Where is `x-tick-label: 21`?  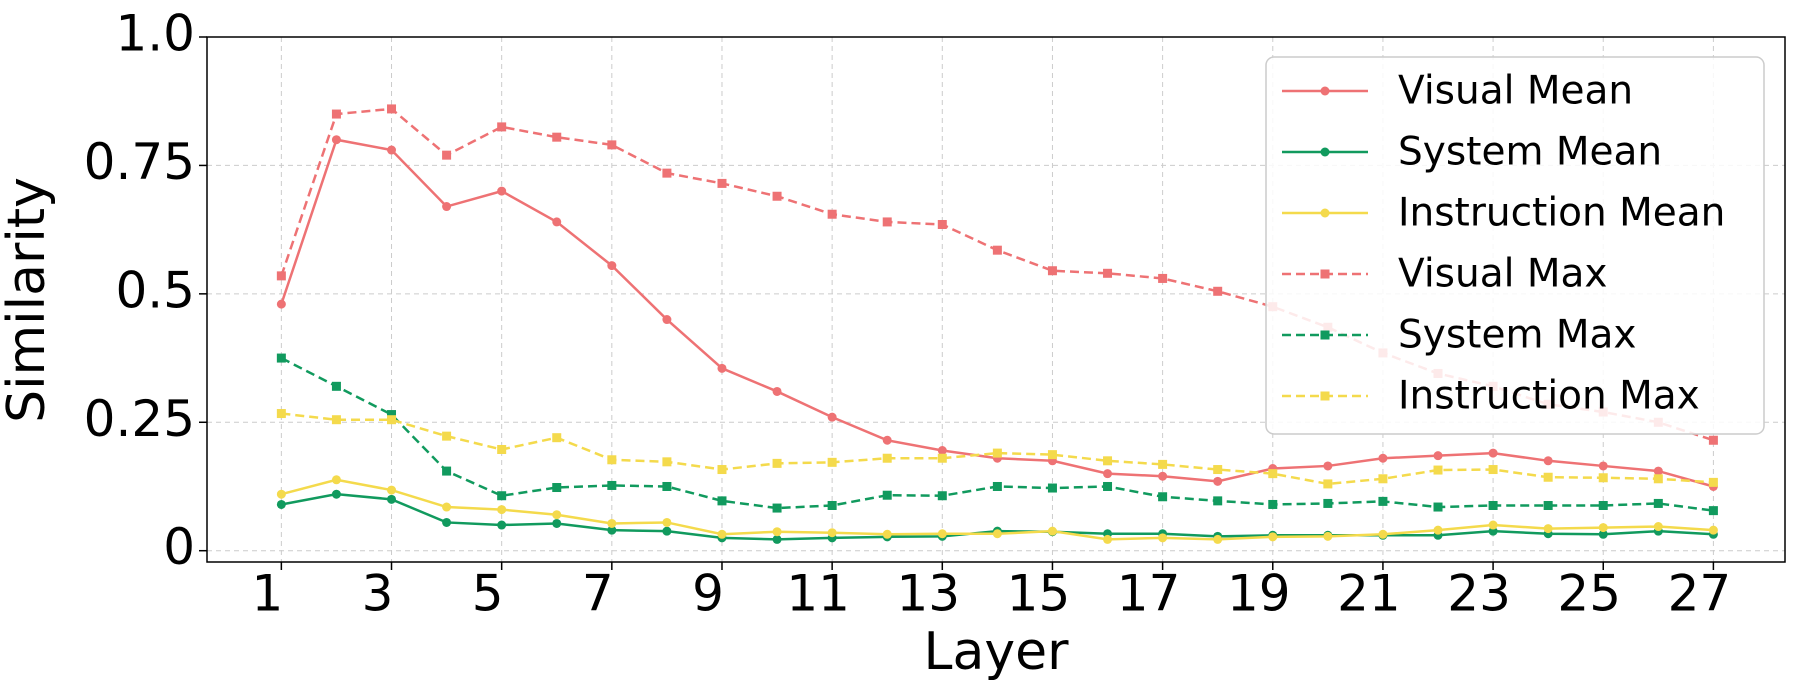
x-tick-label: 21 is located at coordinates (1369, 594).